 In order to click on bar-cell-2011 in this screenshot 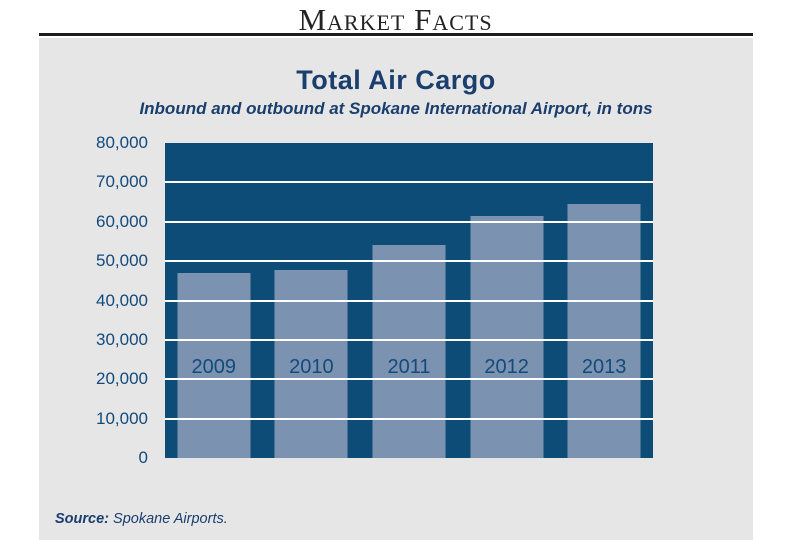, I will do `click(409, 300)`.